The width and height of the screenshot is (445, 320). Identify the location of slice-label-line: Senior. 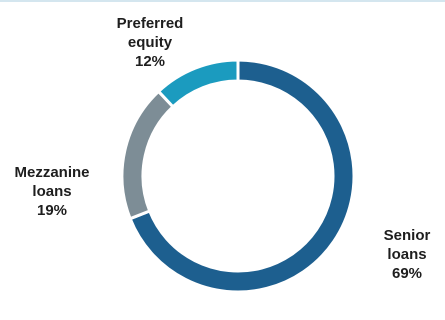
(407, 235).